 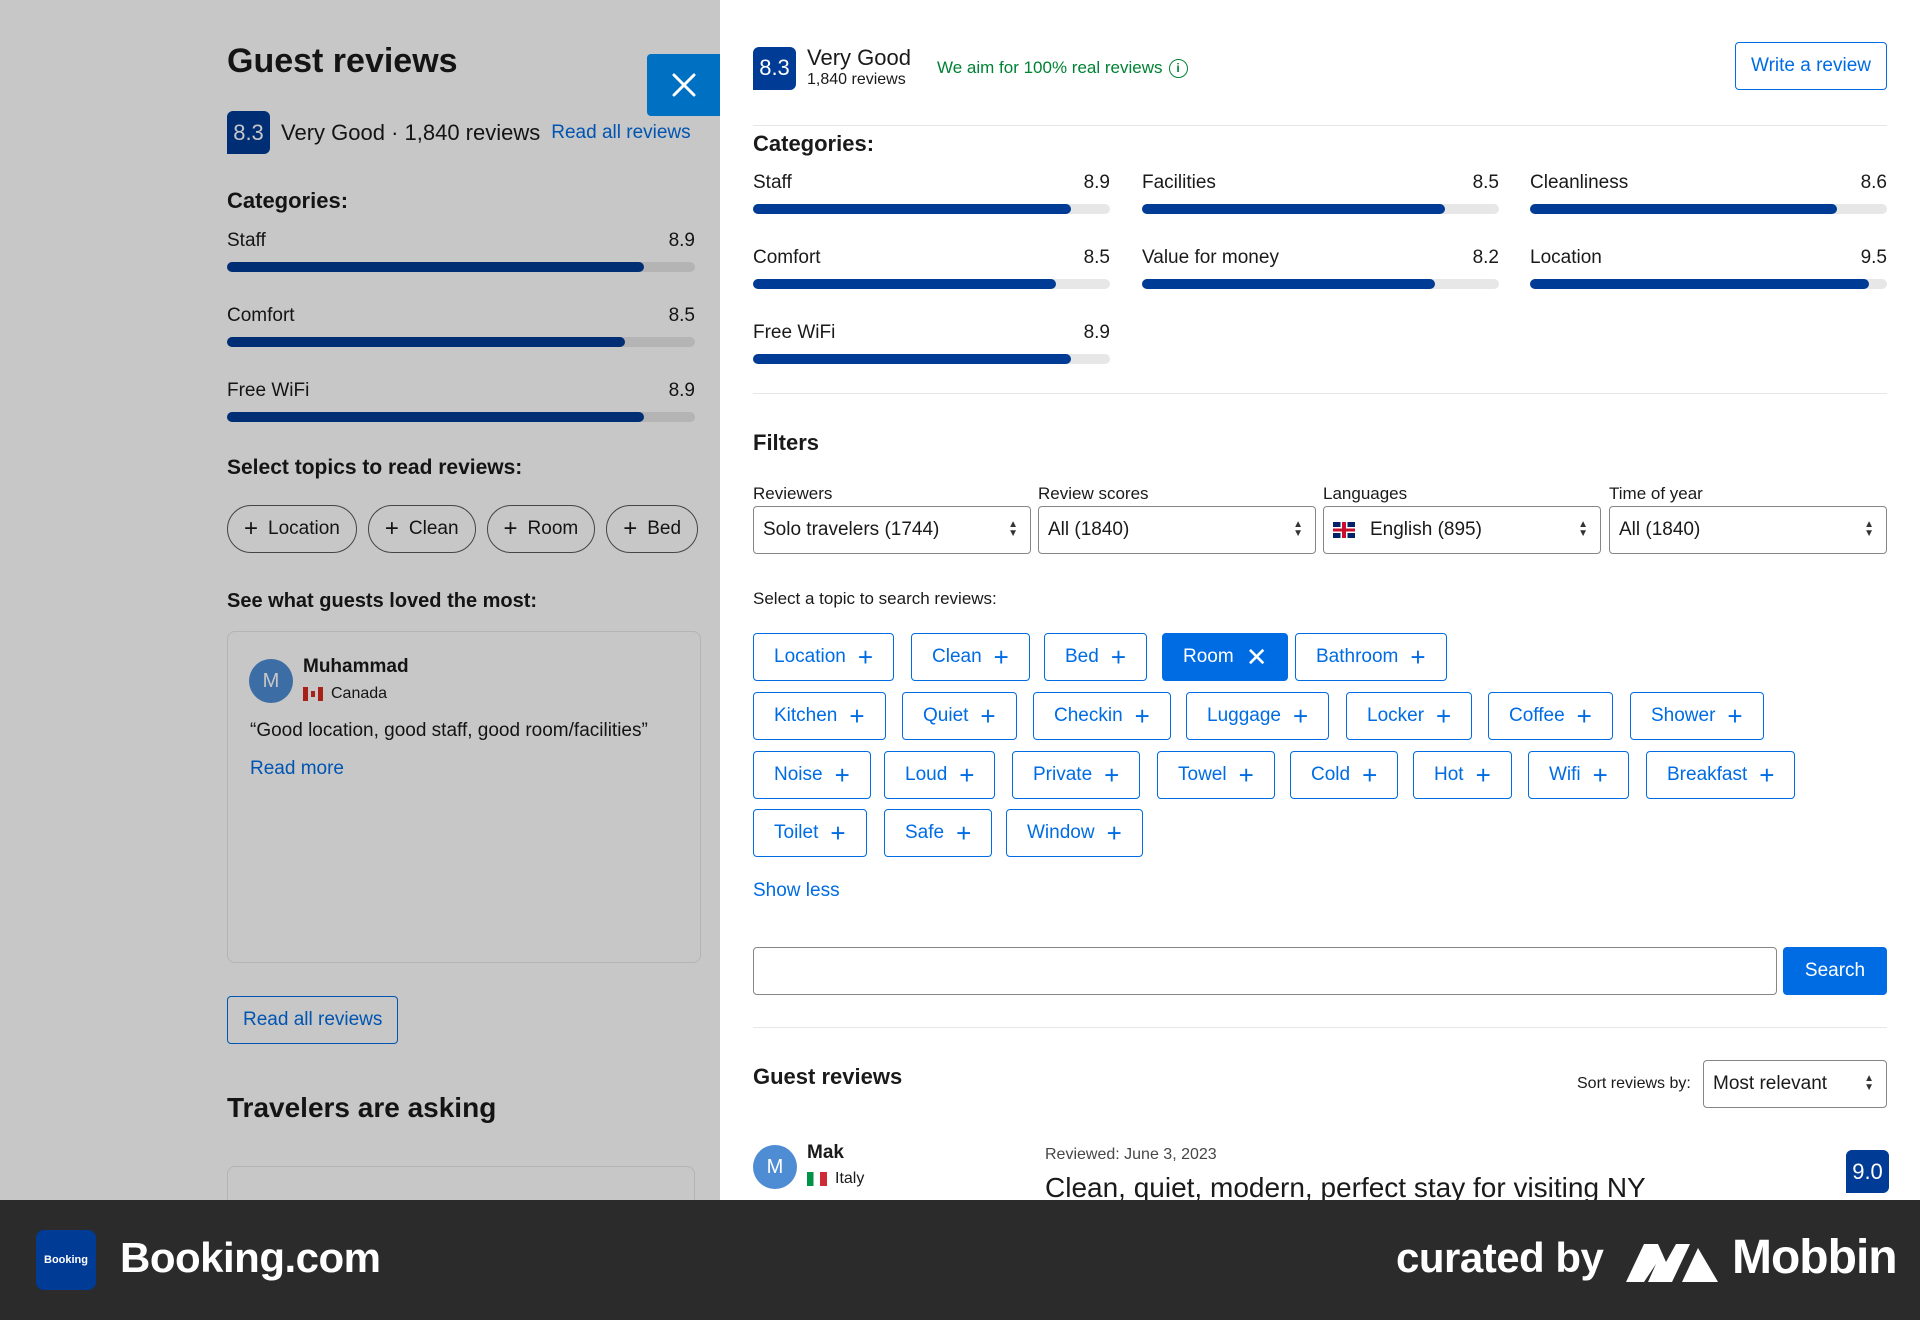 What do you see at coordinates (824, 657) in the screenshot?
I see `topic-chip-location: Location +` at bounding box center [824, 657].